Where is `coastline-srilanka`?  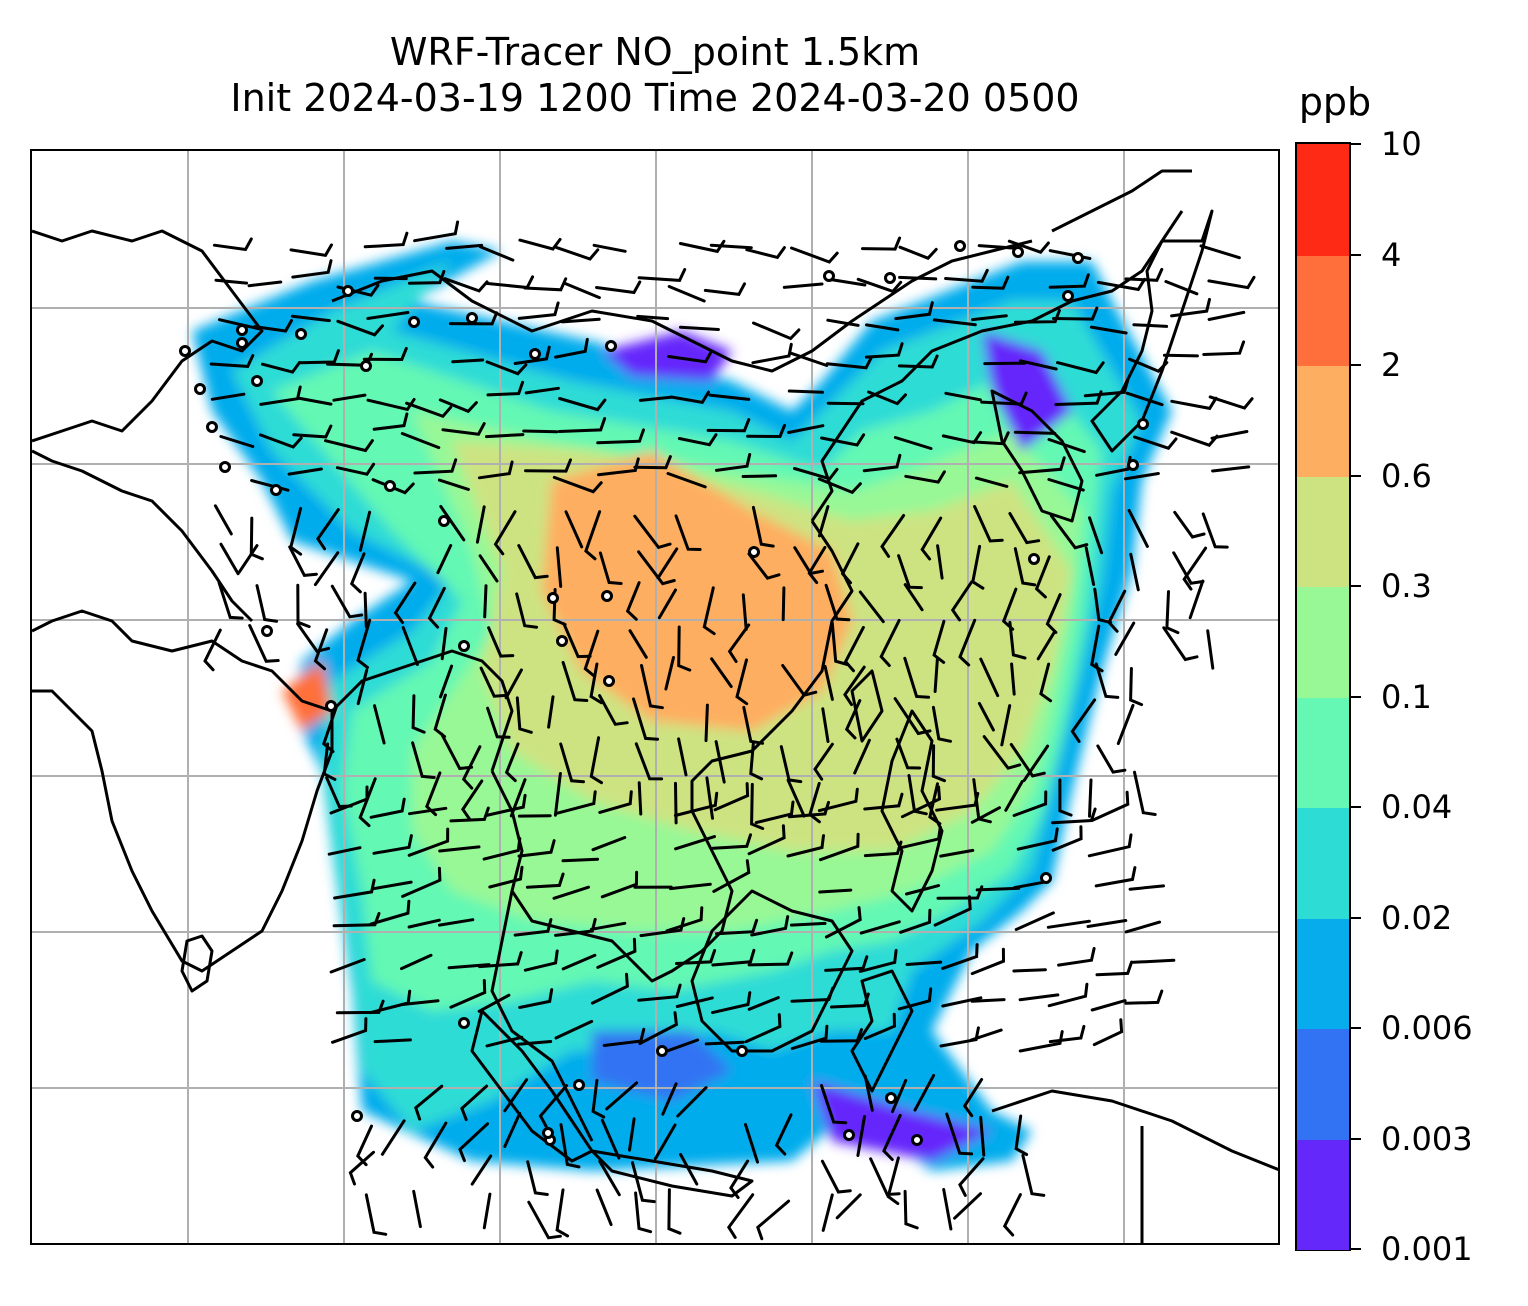 coastline-srilanka is located at coordinates (197, 963).